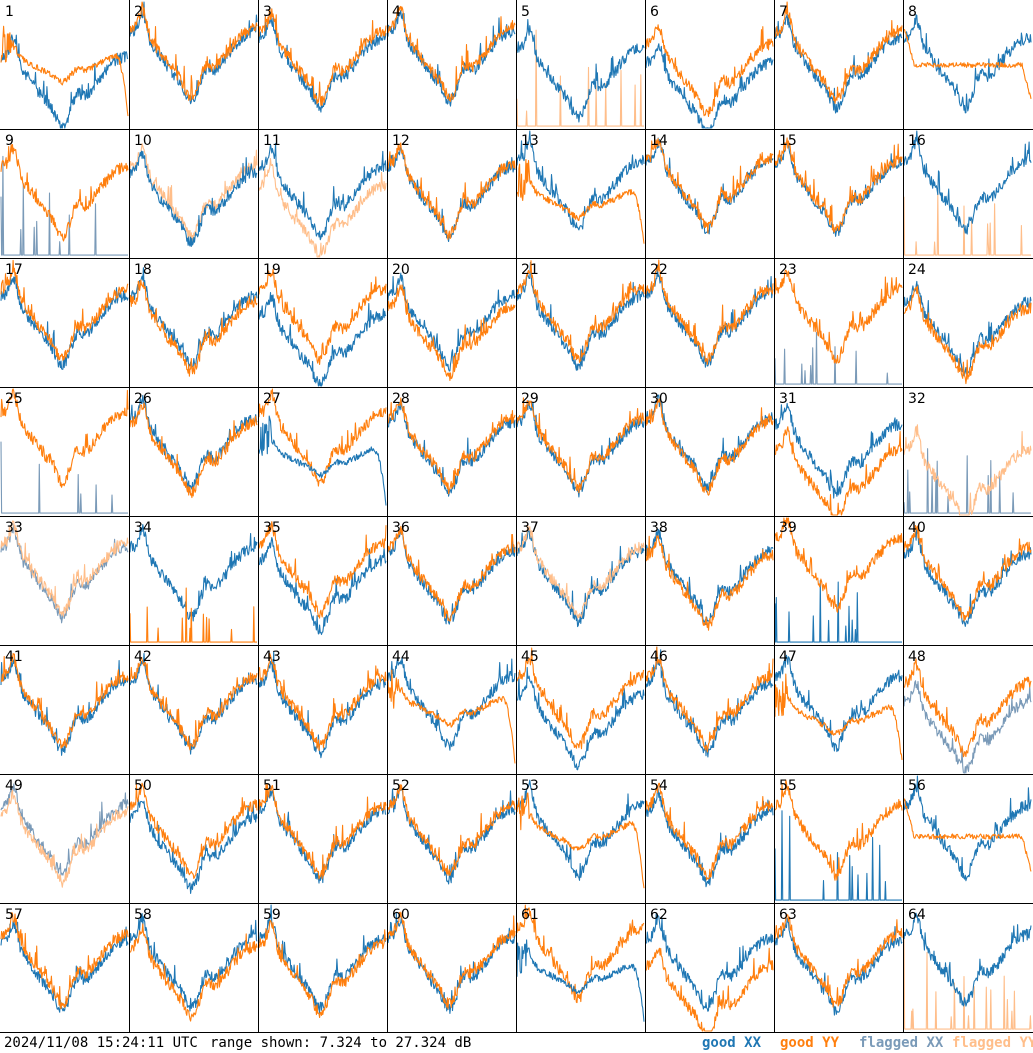 The width and height of the screenshot is (1033, 1053). Describe the element at coordinates (788, 270) in the screenshot. I see `panel-number: 23` at that location.